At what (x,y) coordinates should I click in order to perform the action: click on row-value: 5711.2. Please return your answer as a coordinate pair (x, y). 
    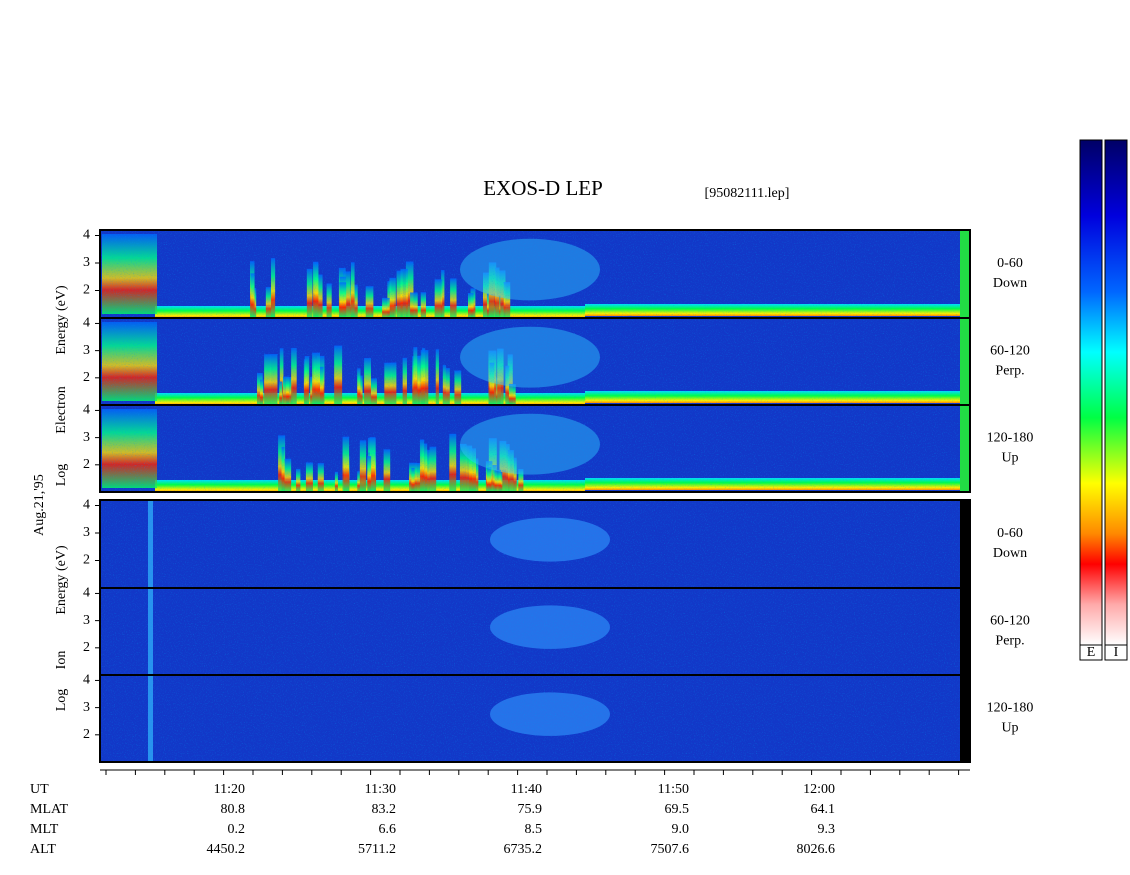
    Looking at the image, I should click on (377, 849).